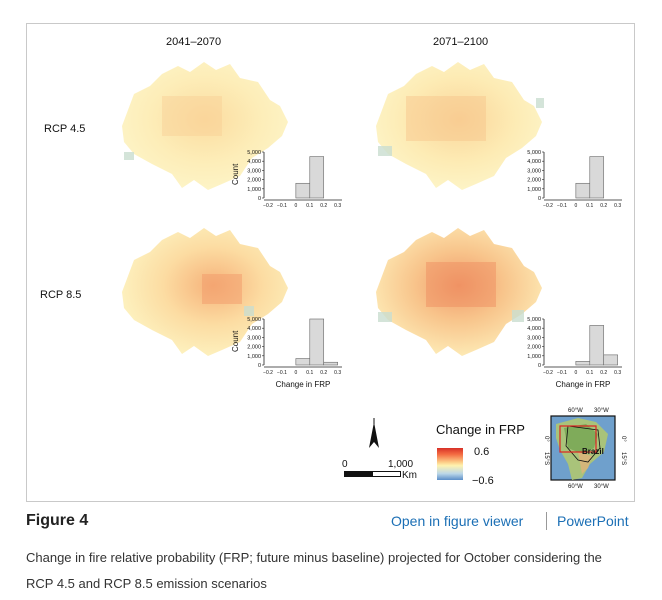  What do you see at coordinates (601, 411) in the screenshot?
I see `inset-lon-30-top: 30°W` at bounding box center [601, 411].